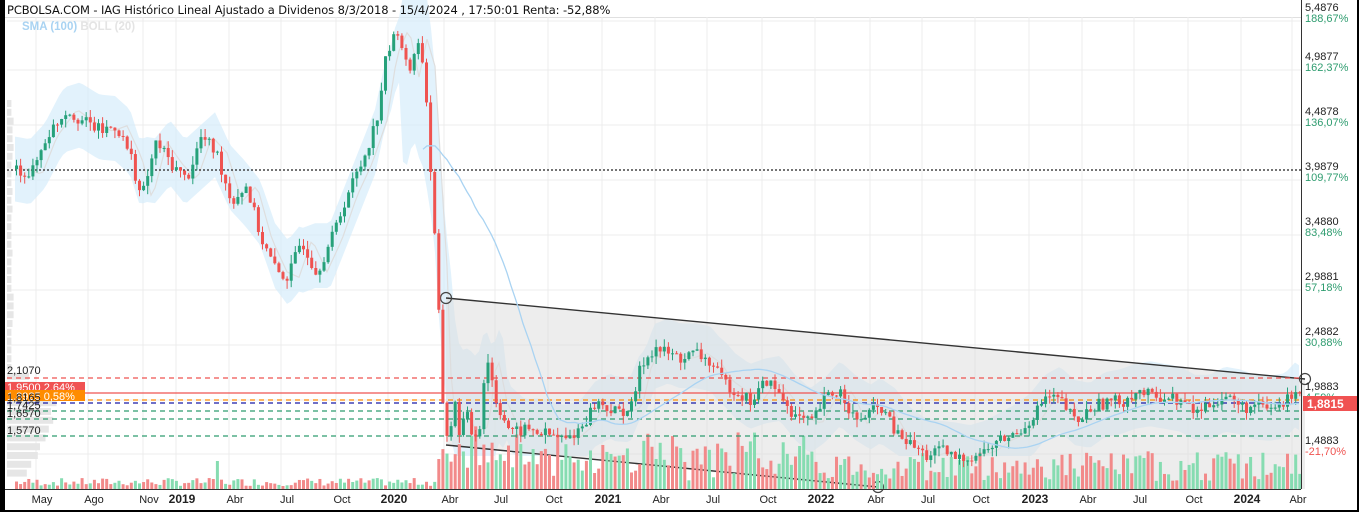 The height and width of the screenshot is (512, 1359). Describe the element at coordinates (1247, 499) in the screenshot. I see `svg-text: 2024` at that location.